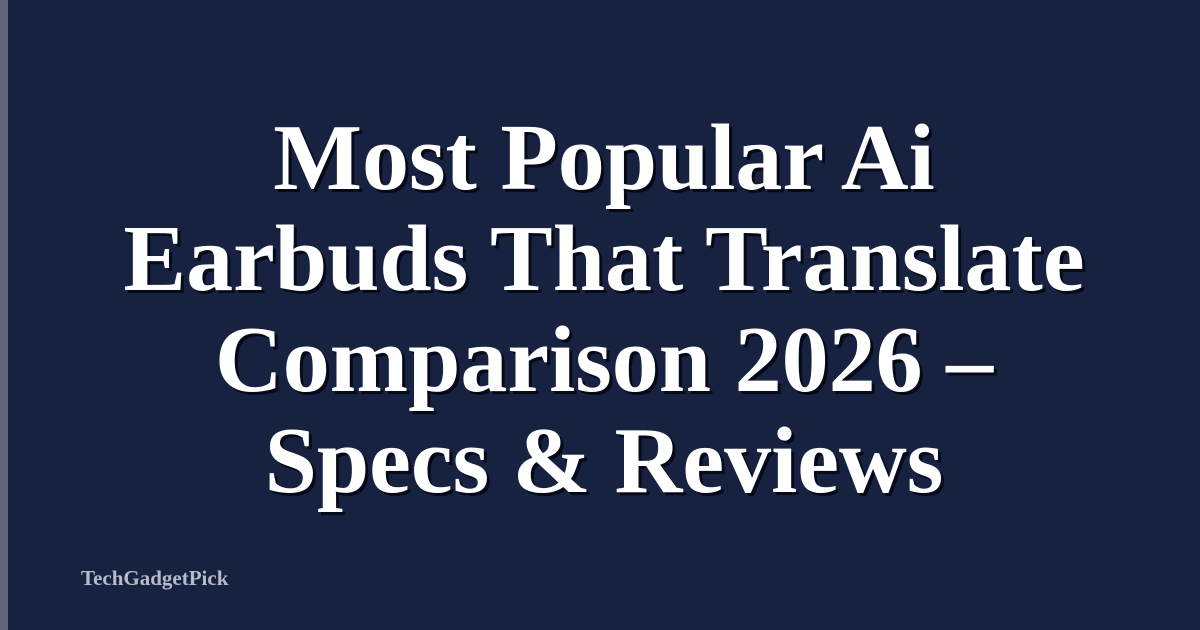  I want to click on title-line-4: Specs & Reviews, so click(604, 461).